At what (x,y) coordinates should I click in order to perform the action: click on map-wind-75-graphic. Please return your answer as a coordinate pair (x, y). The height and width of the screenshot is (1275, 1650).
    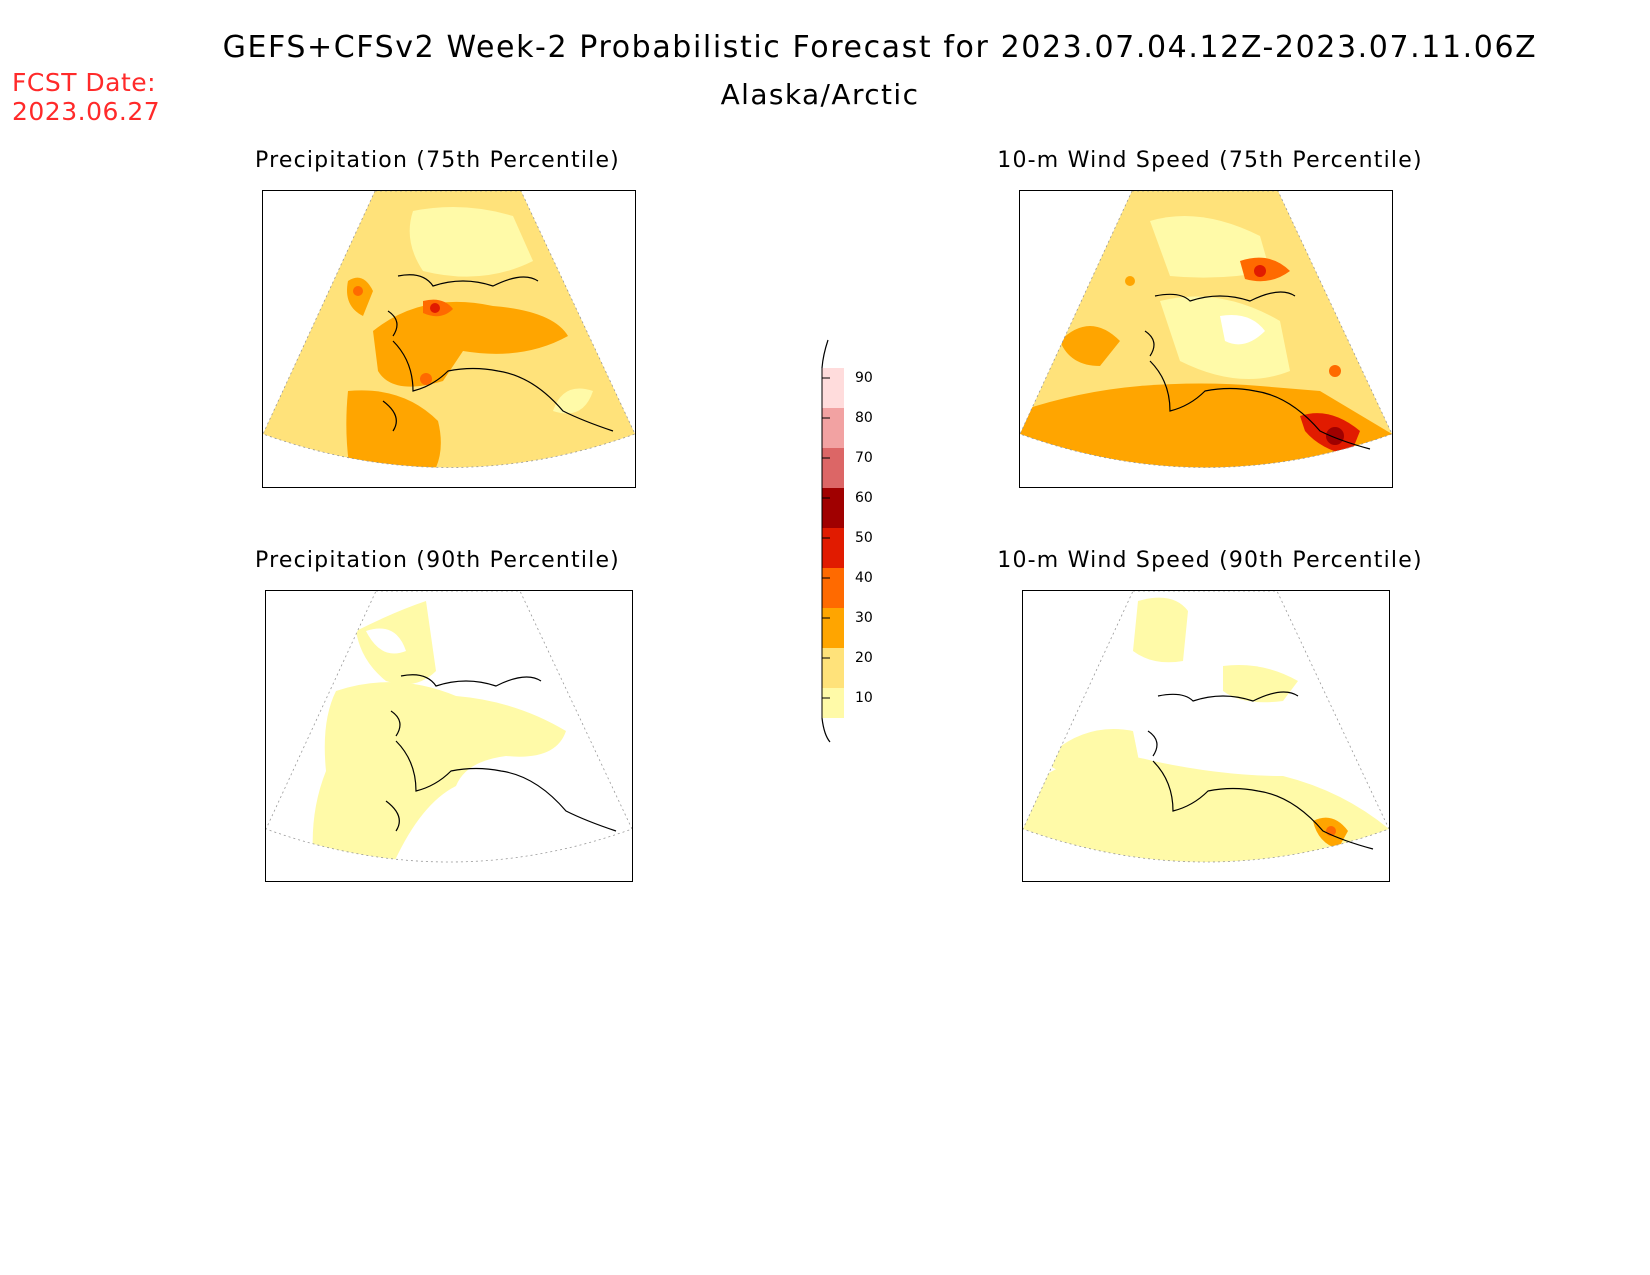
    Looking at the image, I should click on (1206, 329).